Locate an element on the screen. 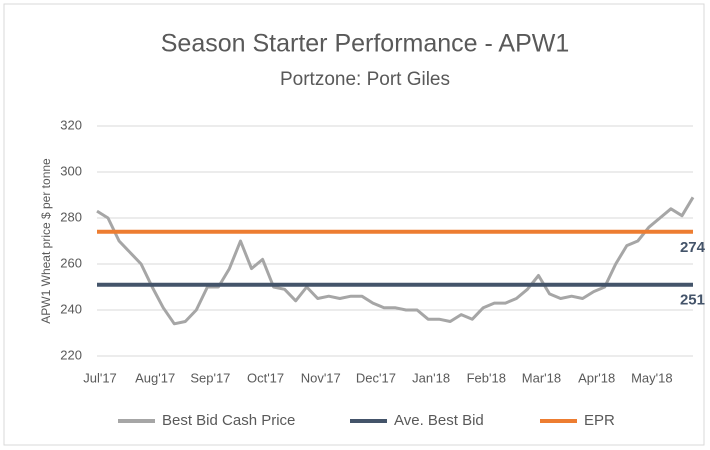 The image size is (710, 450). x-tick-label: Oct'17 is located at coordinates (265, 377).